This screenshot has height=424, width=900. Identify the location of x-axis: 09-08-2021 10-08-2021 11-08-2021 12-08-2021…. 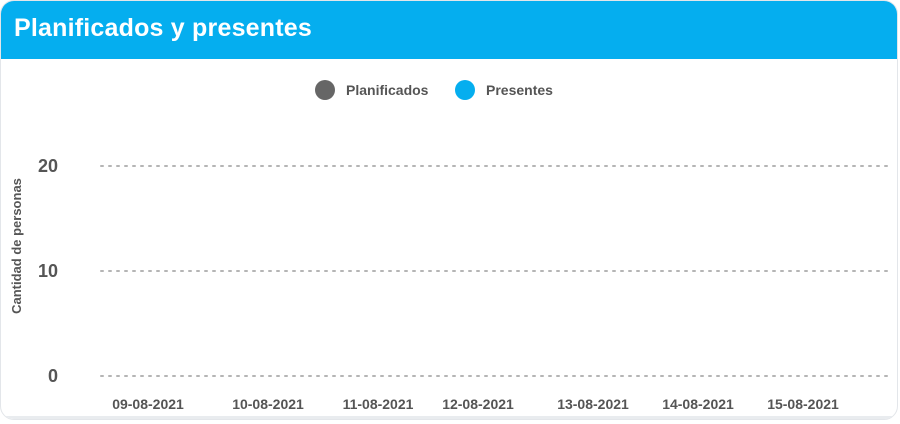
(475, 404).